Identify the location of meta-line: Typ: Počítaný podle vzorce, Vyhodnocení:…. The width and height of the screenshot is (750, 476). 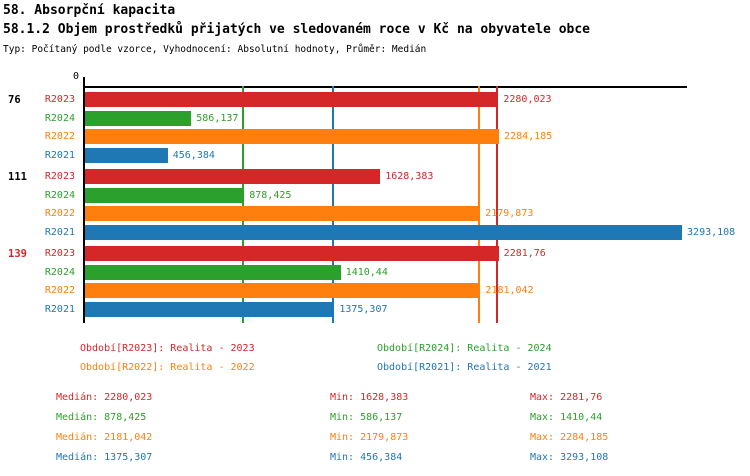
(215, 49).